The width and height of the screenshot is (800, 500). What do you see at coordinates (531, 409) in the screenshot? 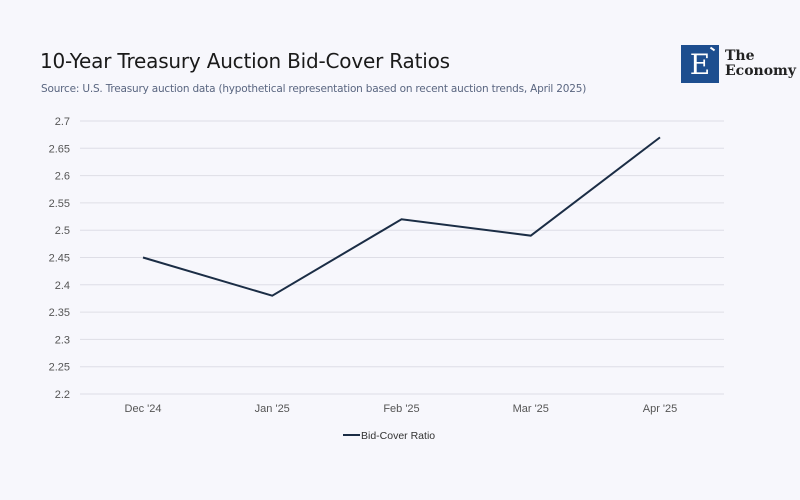
I see `x-tick-label: Mar '25` at bounding box center [531, 409].